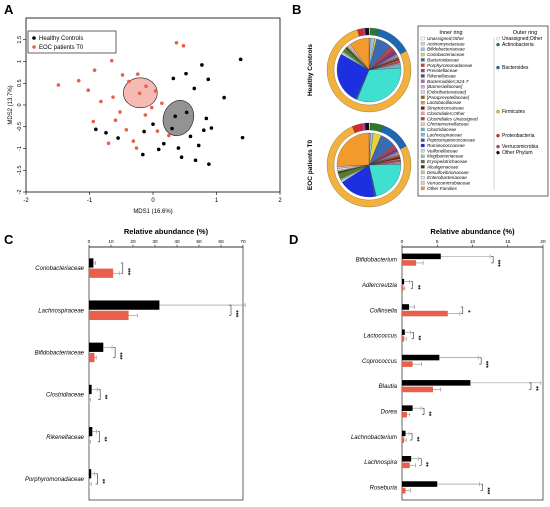 Image resolution: width=550 pixels, height=507 pixels. What do you see at coordinates (9, 9) in the screenshot?
I see `panel-letter-a: A` at bounding box center [9, 9].